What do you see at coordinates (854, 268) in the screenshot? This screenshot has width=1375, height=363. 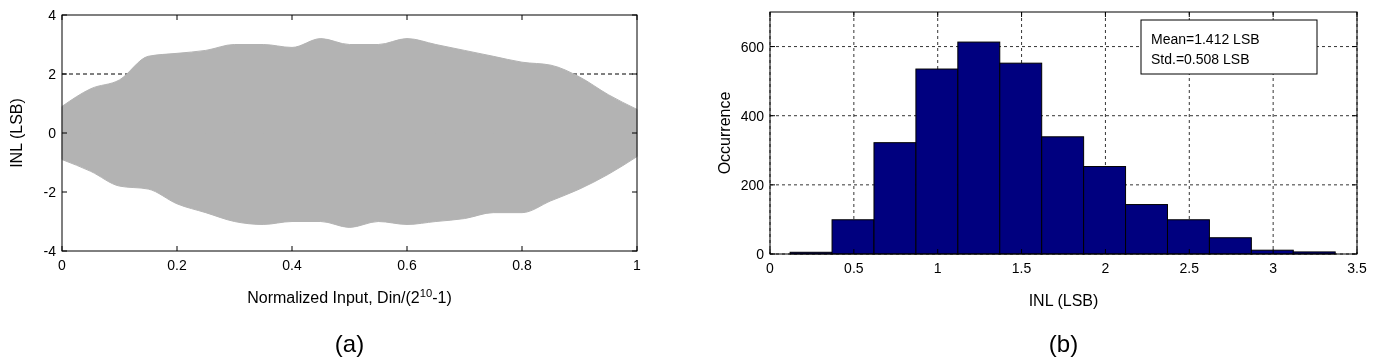 I see `x-tick-label: 0.5` at bounding box center [854, 268].